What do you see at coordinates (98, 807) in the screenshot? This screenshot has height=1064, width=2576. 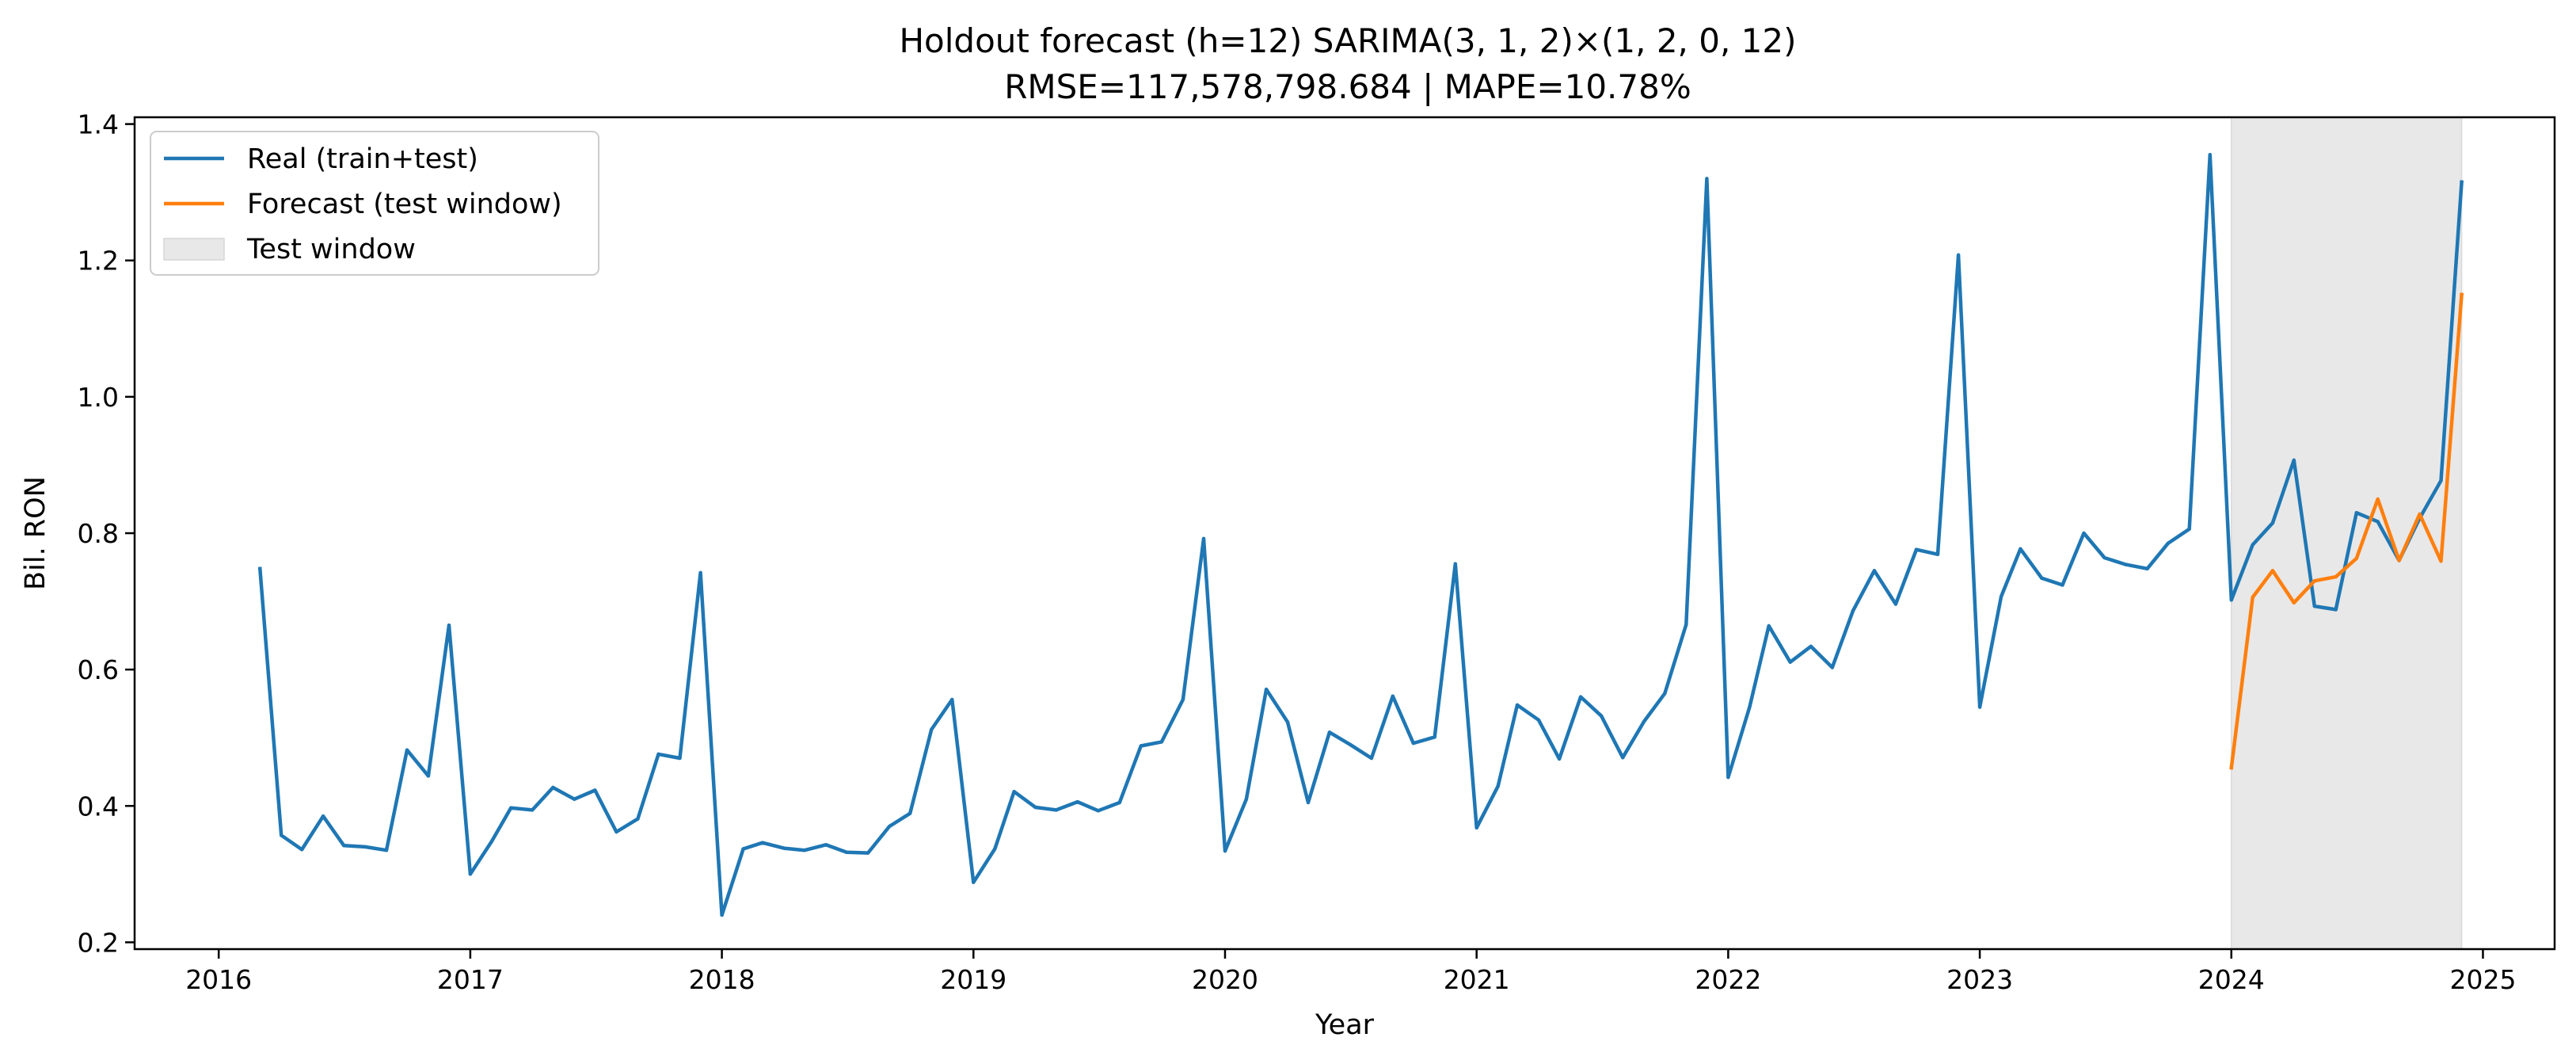 I see `y-tick-label-0.4: 0.4` at bounding box center [98, 807].